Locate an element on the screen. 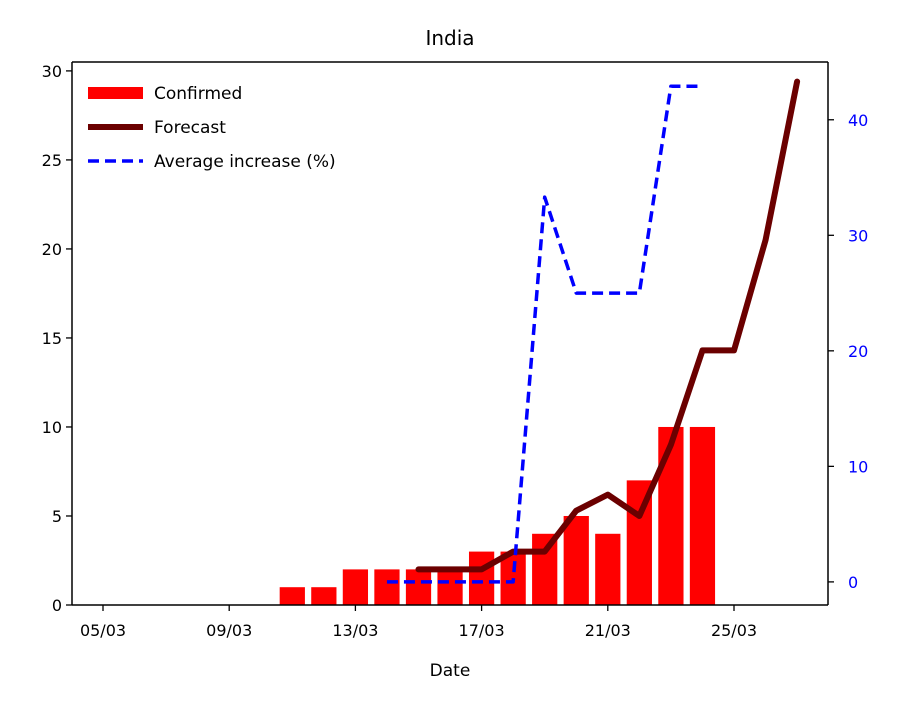 This screenshot has width=900, height=704. legend-label-2: Average increase (%) is located at coordinates (245, 162).